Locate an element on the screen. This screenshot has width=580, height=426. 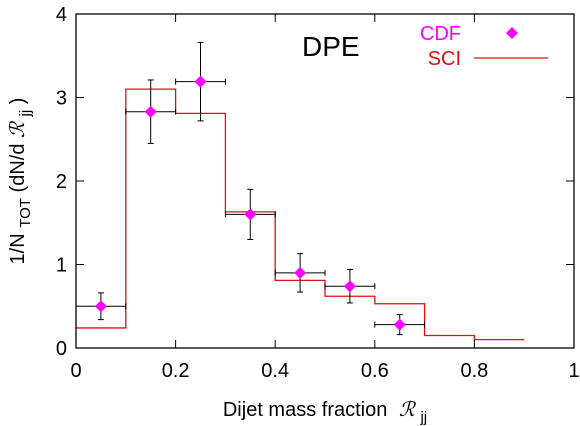
y-tick-label: 2 is located at coordinates (61, 182).